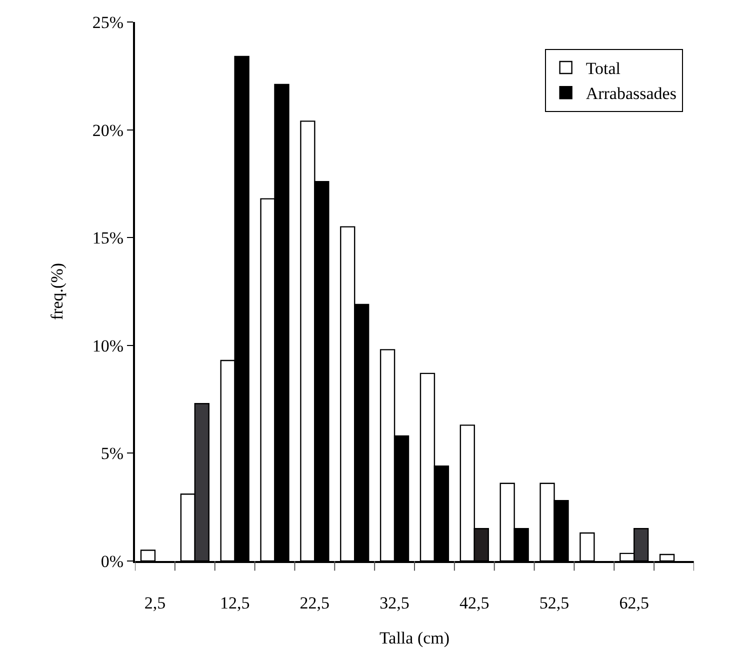 This screenshot has height=661, width=749. Describe the element at coordinates (112, 454) in the screenshot. I see `y-tick-label: 5%` at that location.